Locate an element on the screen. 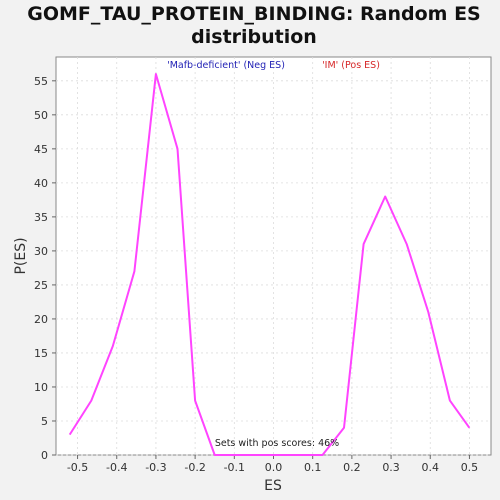 The width and height of the screenshot is (500, 500). chart-title-line-1: GOMF_TAU_PROTEIN_BINDING: Random ES is located at coordinates (254, 14).